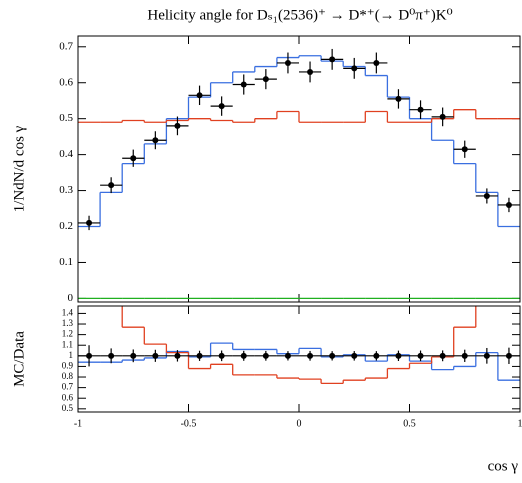 This screenshot has height=483, width=522. Describe the element at coordinates (68, 312) in the screenshot. I see `y-tick-label: 1.4` at that location.